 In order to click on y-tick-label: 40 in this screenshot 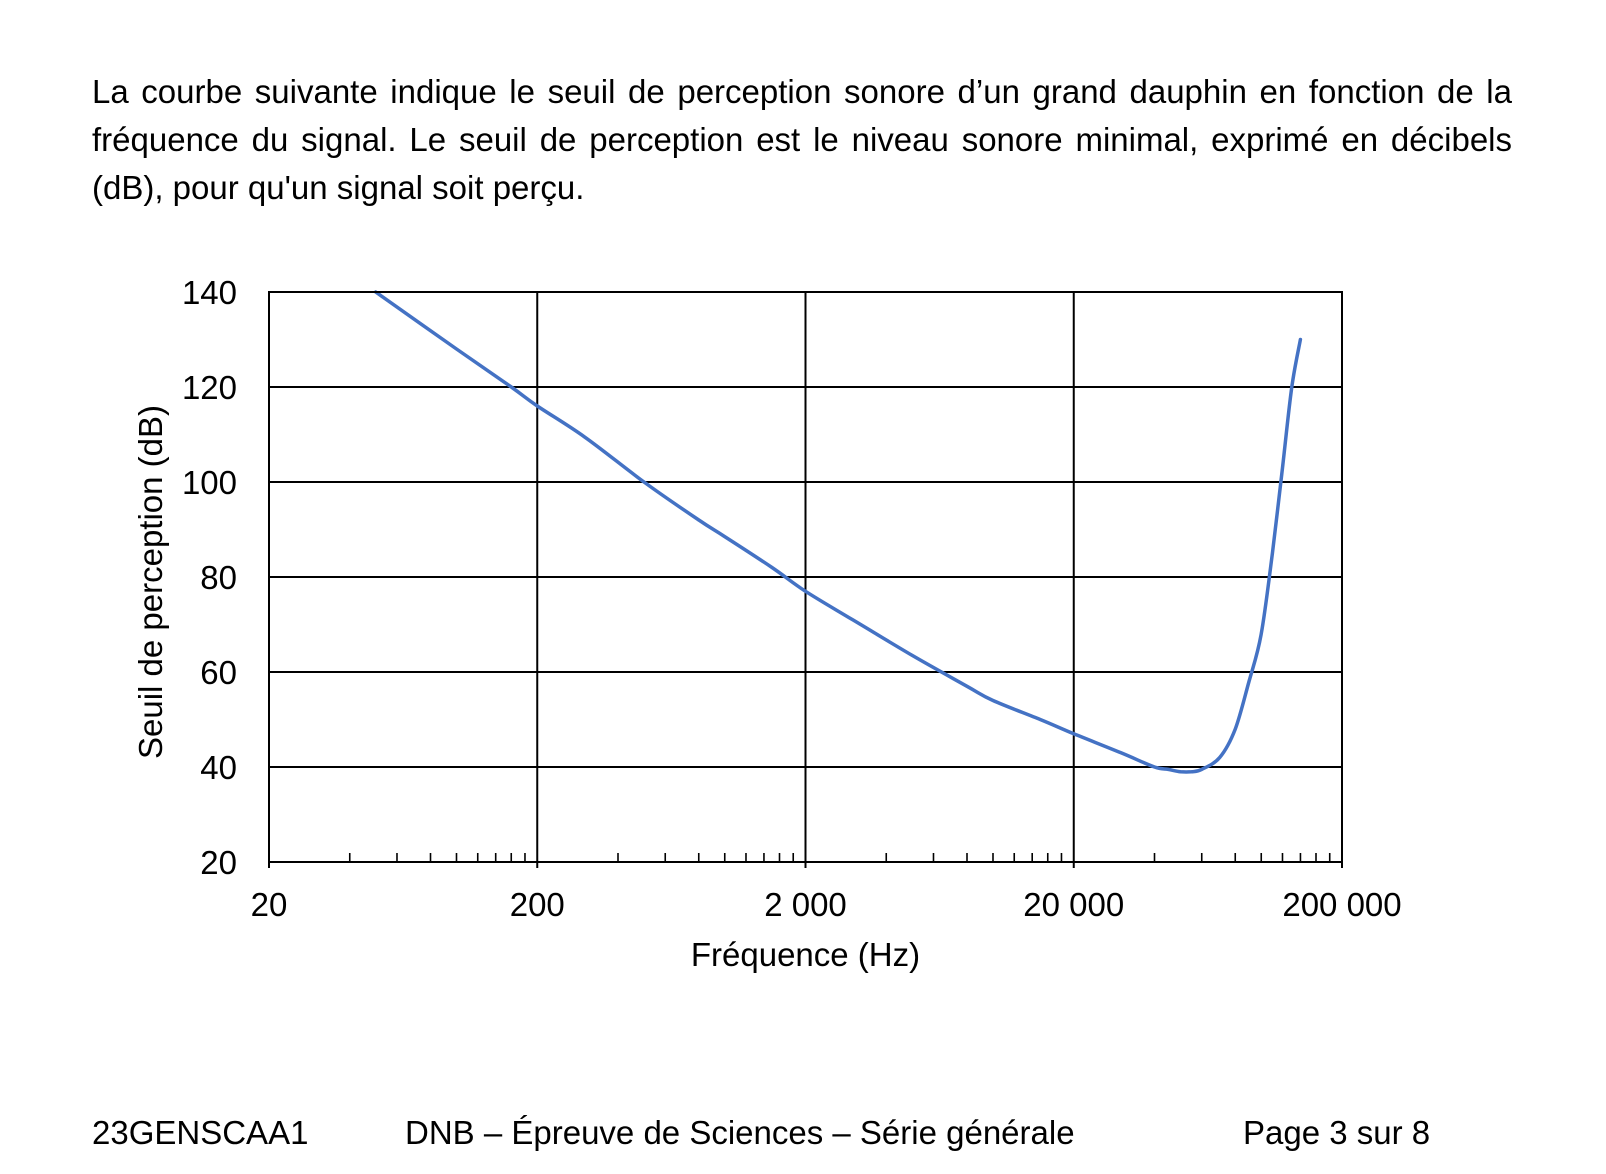, I will do `click(218, 767)`.